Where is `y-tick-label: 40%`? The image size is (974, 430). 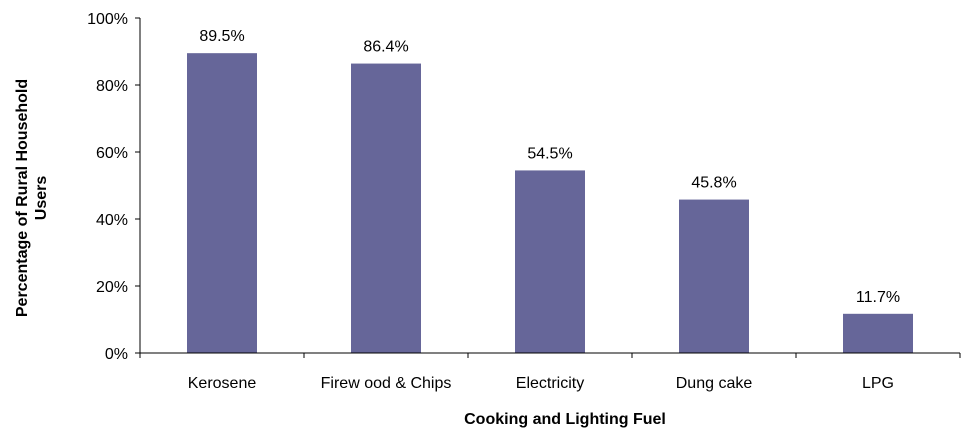
y-tick-label: 40% is located at coordinates (112, 220).